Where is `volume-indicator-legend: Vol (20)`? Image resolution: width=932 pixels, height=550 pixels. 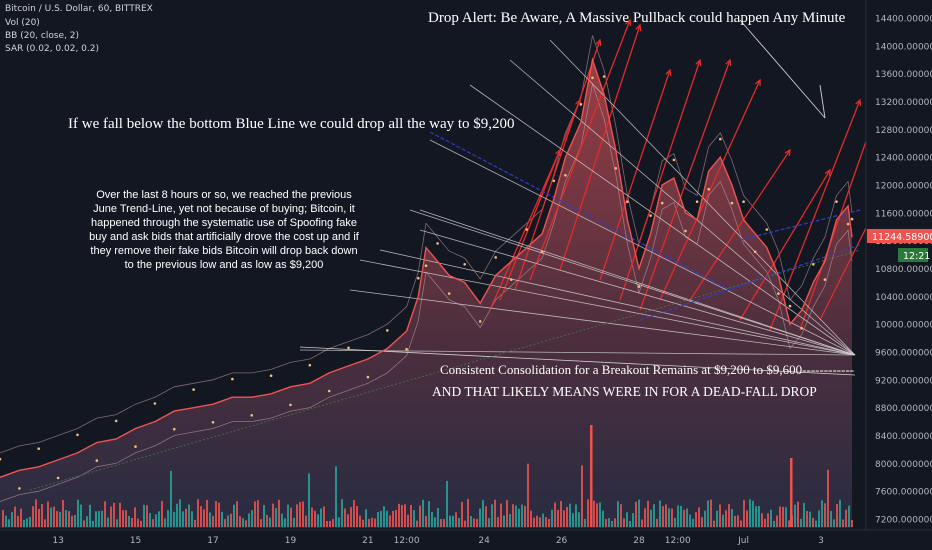 volume-indicator-legend: Vol (20) is located at coordinates (22, 23).